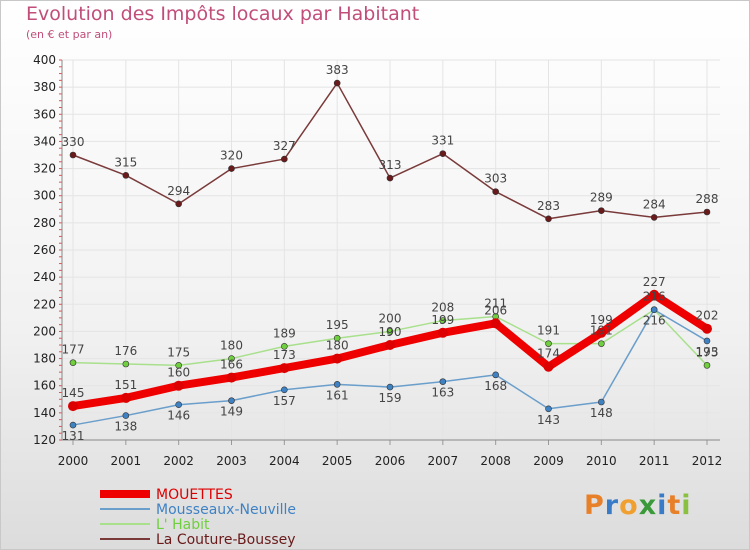 Image resolution: width=750 pixels, height=550 pixels. I want to click on logo-letter: P, so click(594, 505).